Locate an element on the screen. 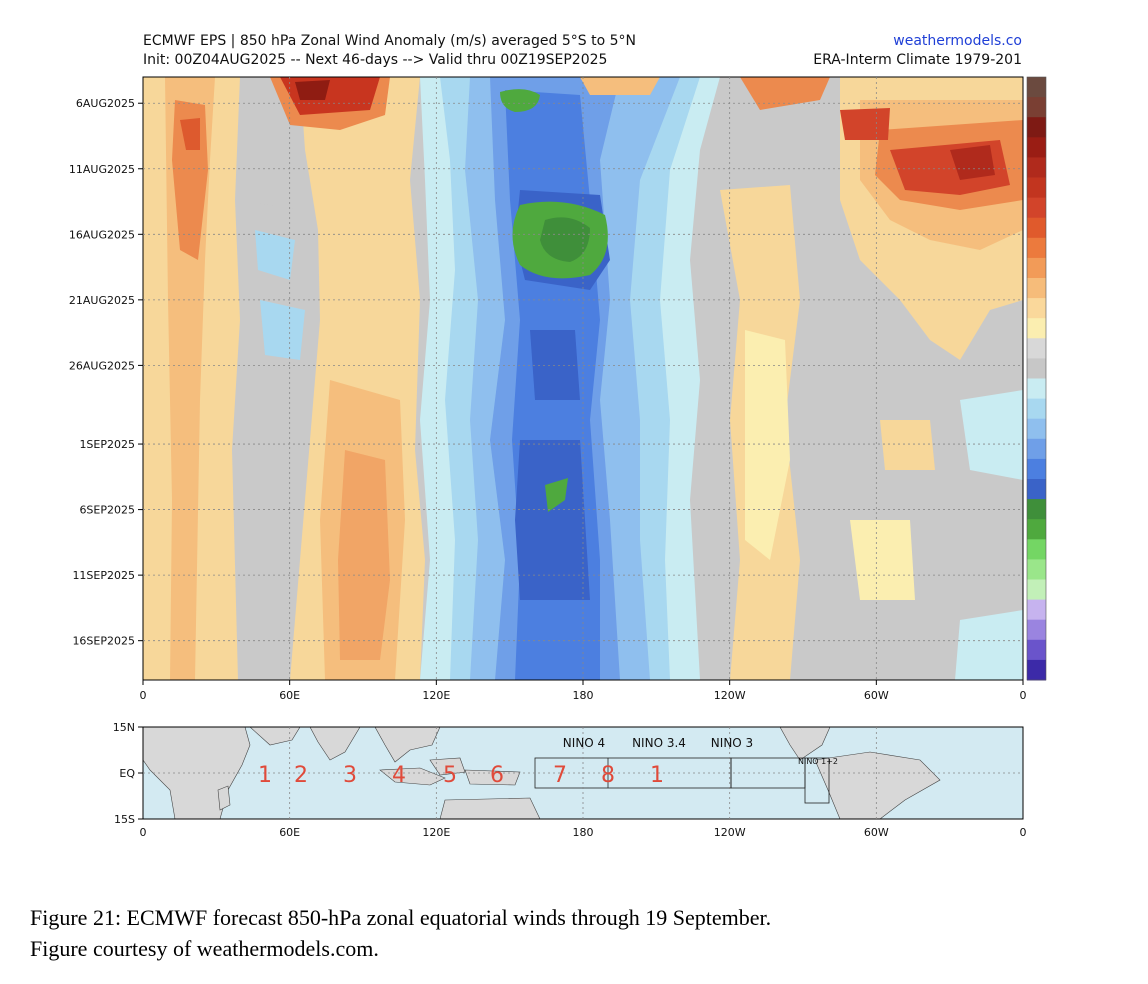 This screenshot has height=984, width=1148. climate-credit: ERA-Interm Climate 1979-201 is located at coordinates (917, 60).